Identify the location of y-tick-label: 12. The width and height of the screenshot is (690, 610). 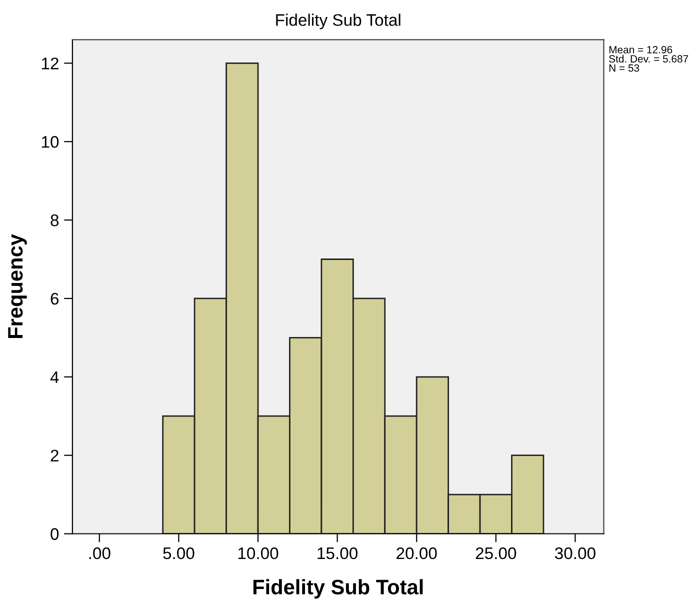
(50, 64).